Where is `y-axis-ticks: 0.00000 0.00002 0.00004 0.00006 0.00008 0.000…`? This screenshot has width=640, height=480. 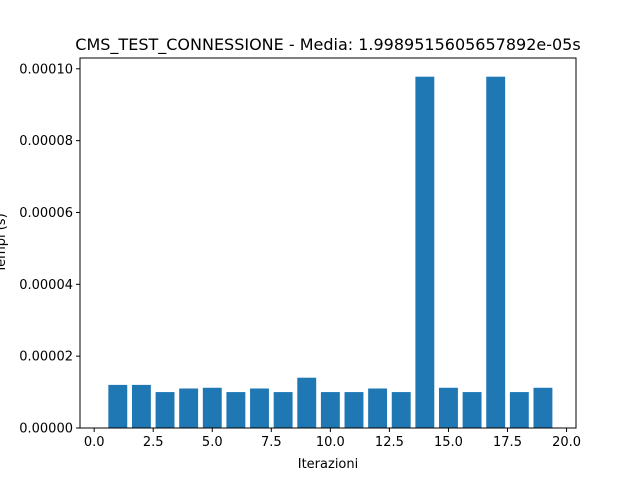
y-axis-ticks: 0.00000 0.00002 0.00004 0.00006 0.00008 0.000… is located at coordinates (49, 249).